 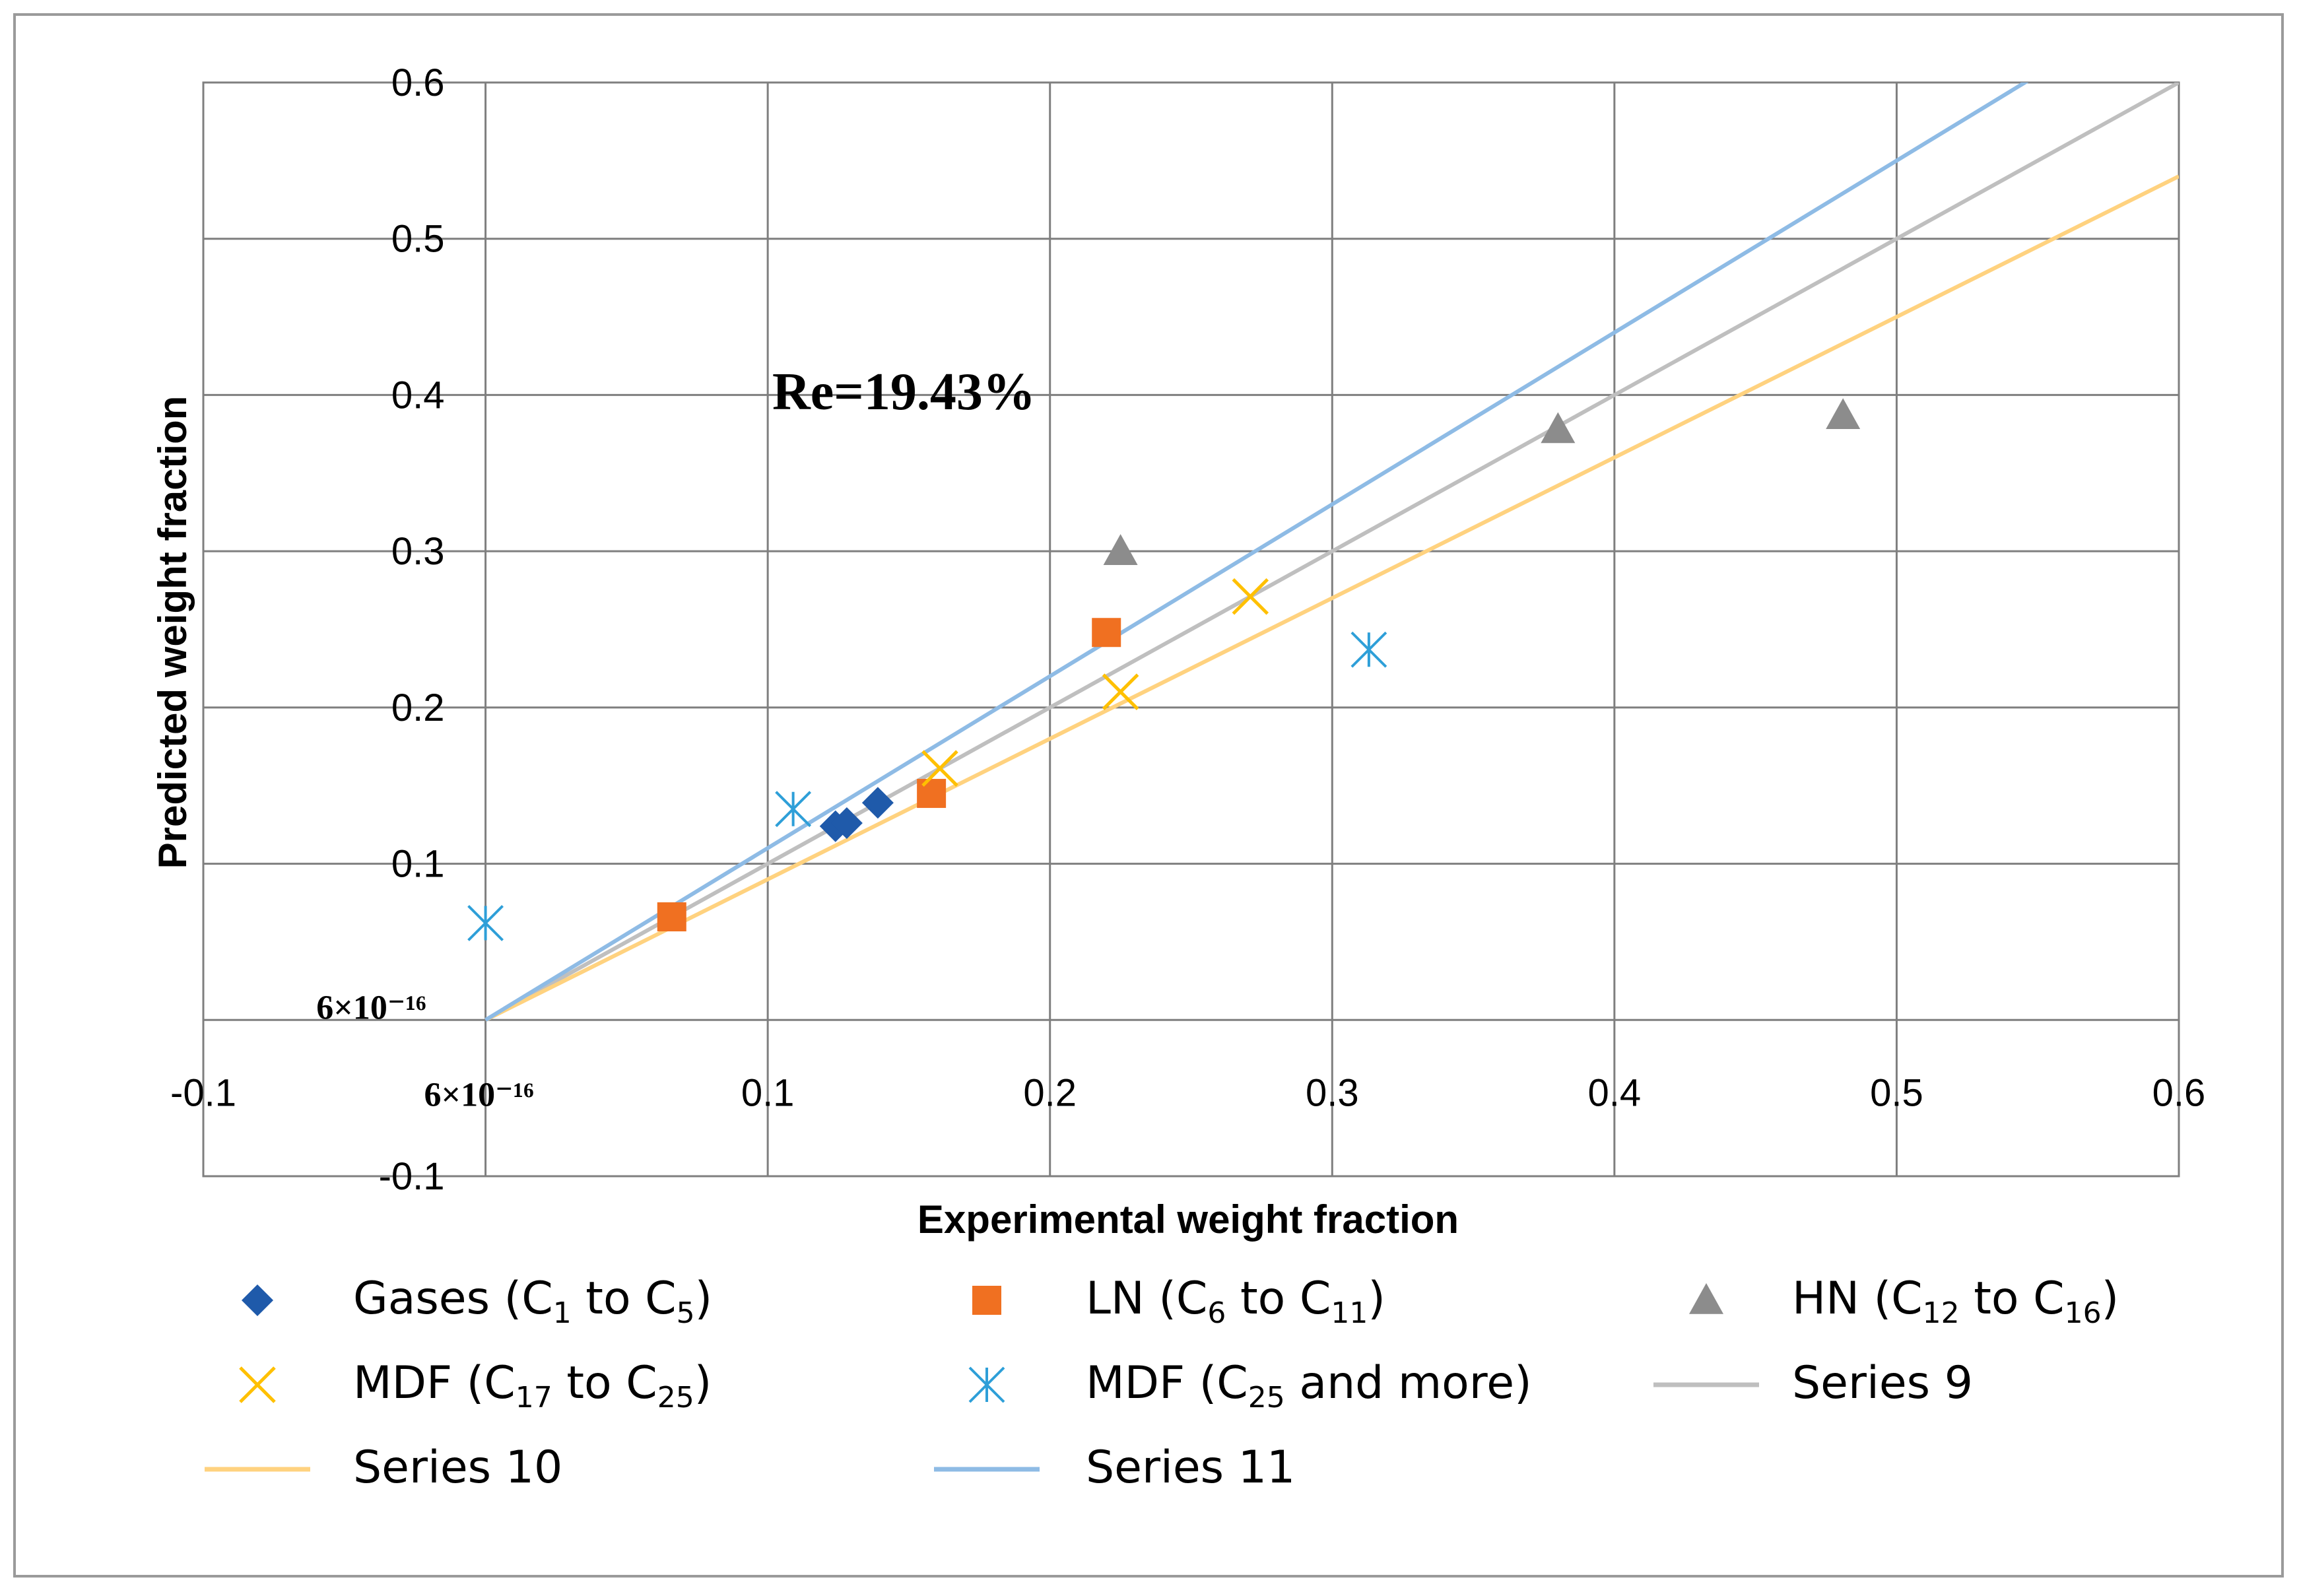 What do you see at coordinates (172, 632) in the screenshot?
I see `y-axis-title: Predicted weight fraction` at bounding box center [172, 632].